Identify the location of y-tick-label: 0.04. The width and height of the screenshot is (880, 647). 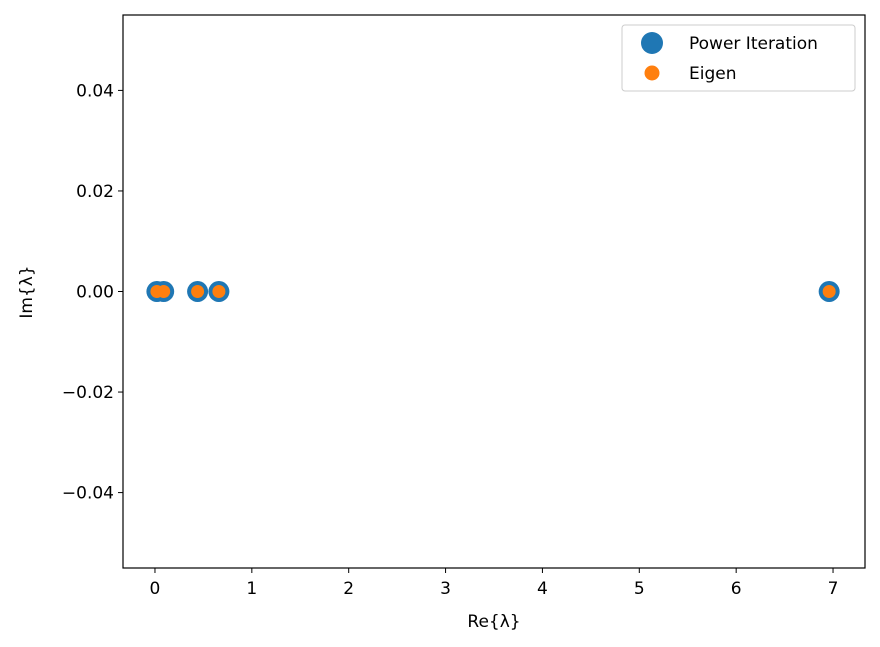
(95, 91).